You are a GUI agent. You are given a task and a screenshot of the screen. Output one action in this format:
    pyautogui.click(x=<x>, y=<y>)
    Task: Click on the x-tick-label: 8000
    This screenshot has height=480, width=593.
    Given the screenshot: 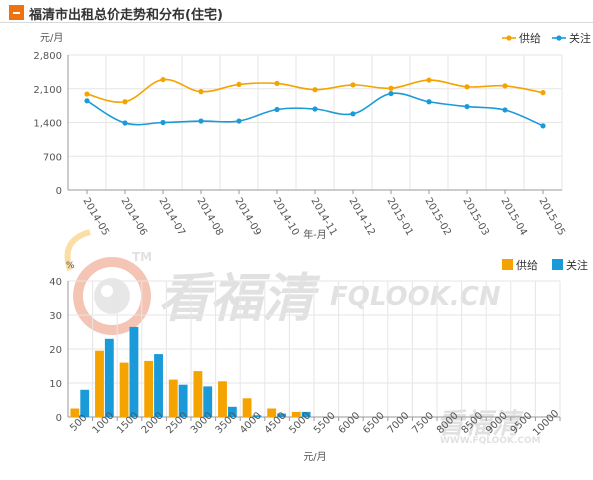 What is the action you would take?
    pyautogui.click(x=448, y=423)
    